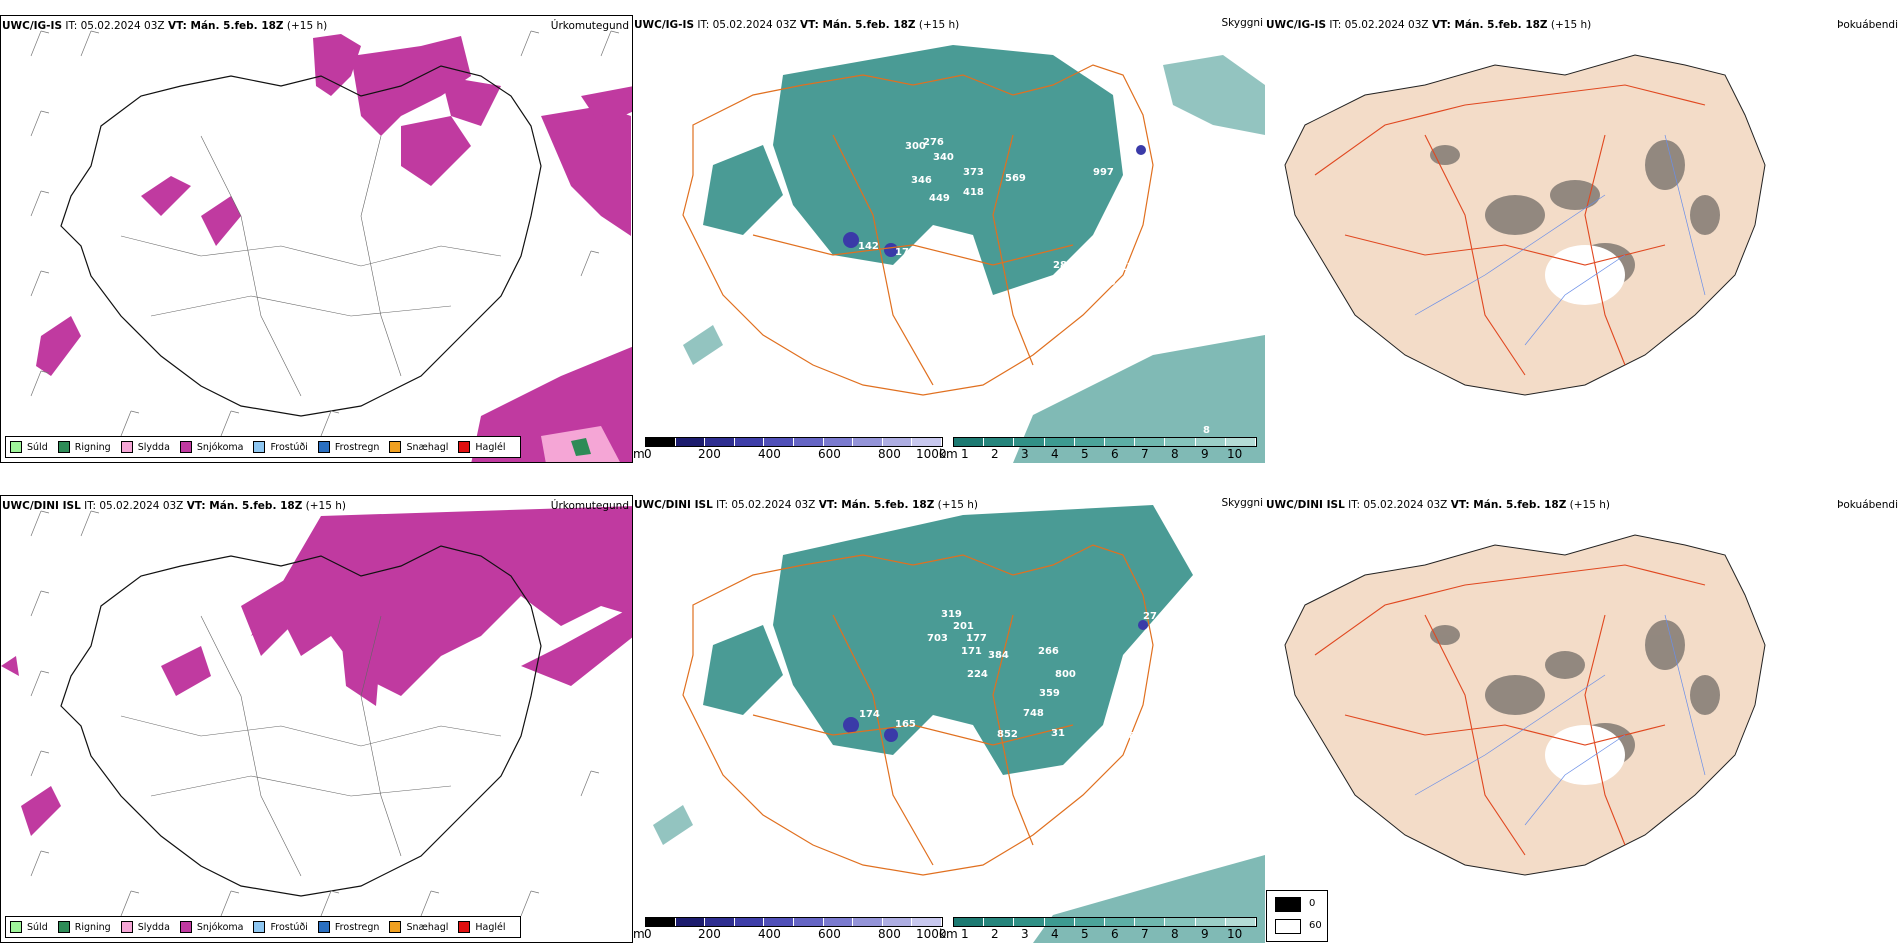 This screenshot has width=1900, height=950. I want to click on model-name: UWC/DINI ISL, so click(41, 506).